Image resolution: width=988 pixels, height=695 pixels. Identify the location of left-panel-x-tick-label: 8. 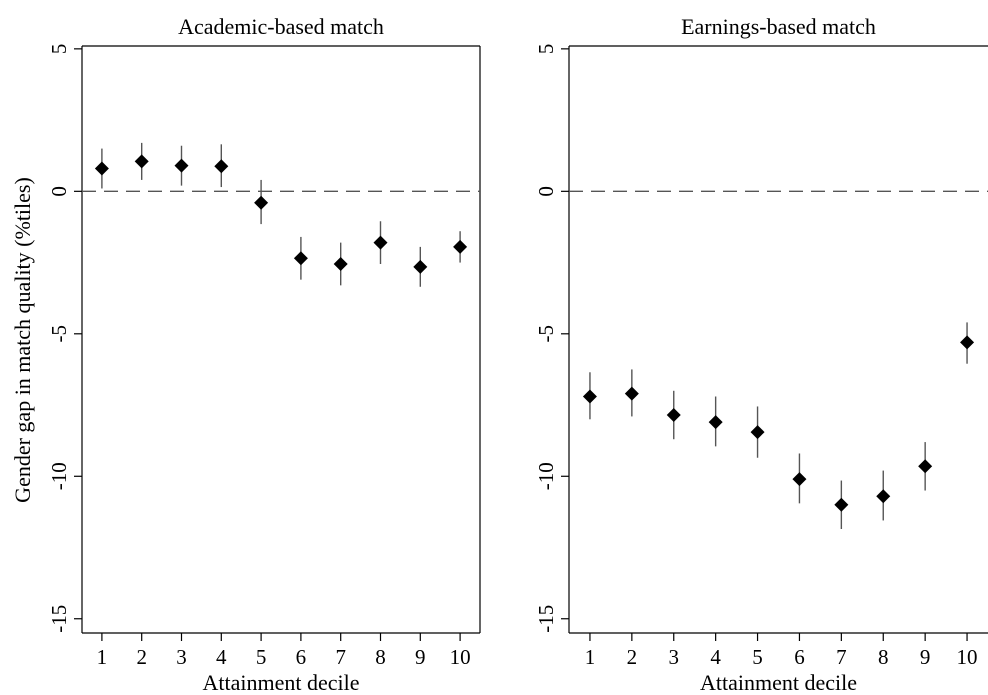
(380, 657).